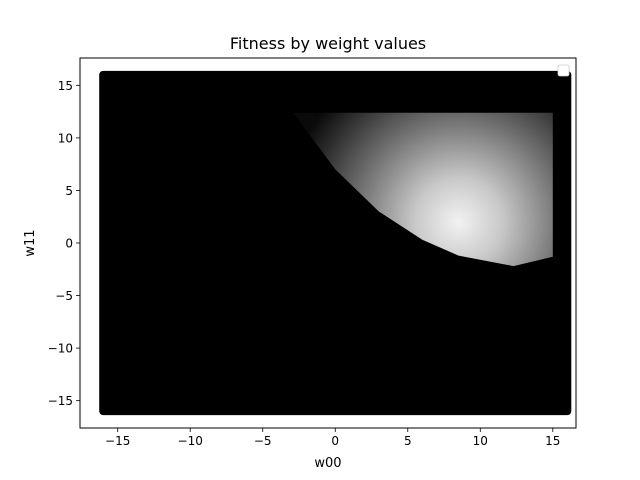  What do you see at coordinates (408, 441) in the screenshot?
I see `x-tick-label: 5` at bounding box center [408, 441].